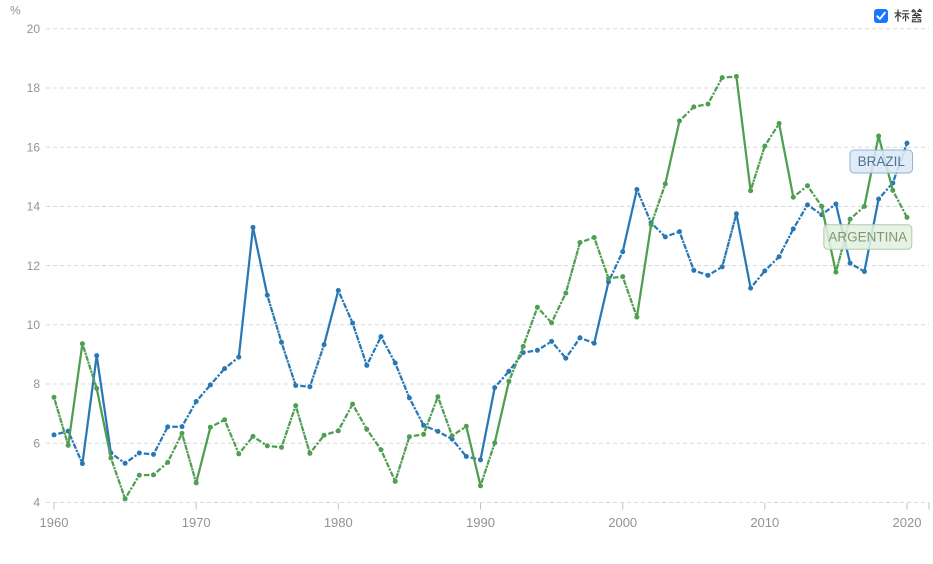 Image resolution: width=933 pixels, height=564 pixels. I want to click on svg-text: 14, so click(34, 207).